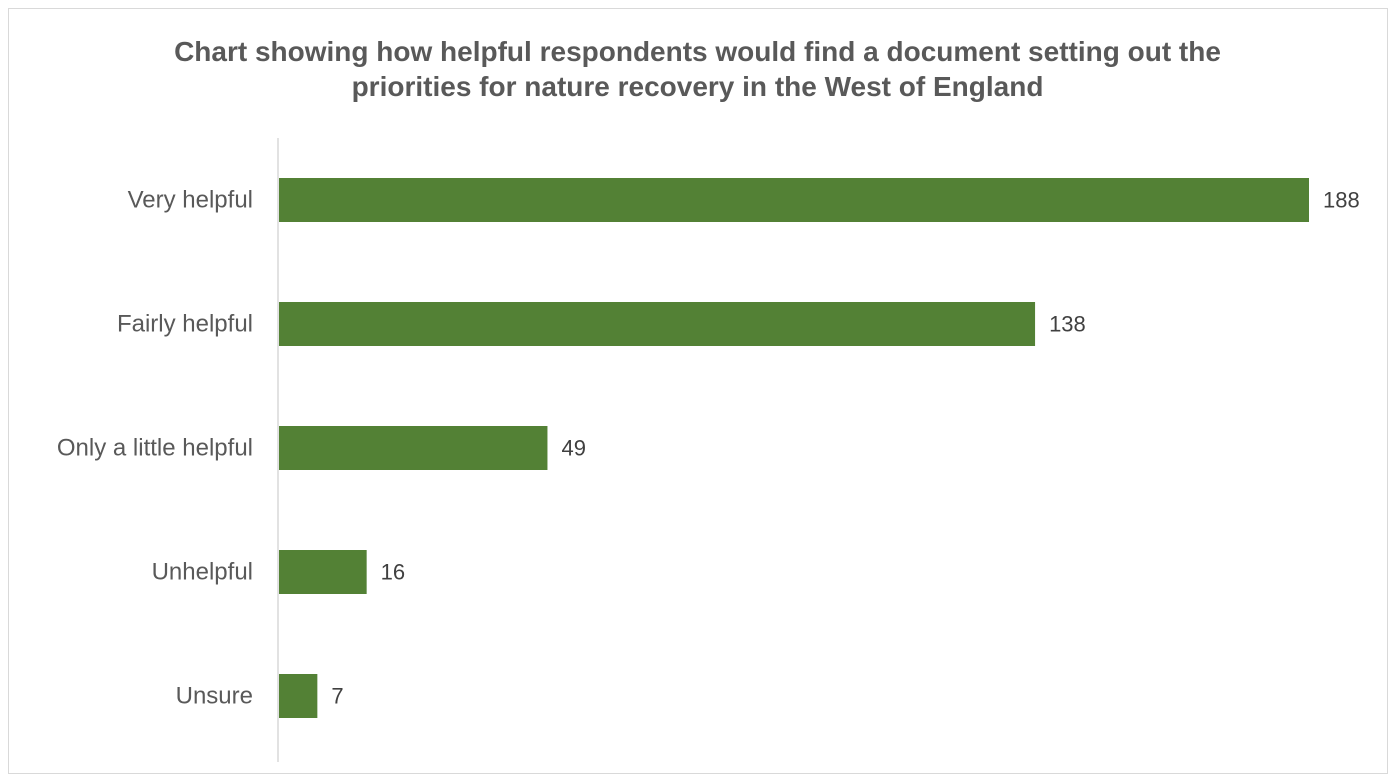 The width and height of the screenshot is (1395, 780). What do you see at coordinates (393, 572) in the screenshot?
I see `data-label-3: 16` at bounding box center [393, 572].